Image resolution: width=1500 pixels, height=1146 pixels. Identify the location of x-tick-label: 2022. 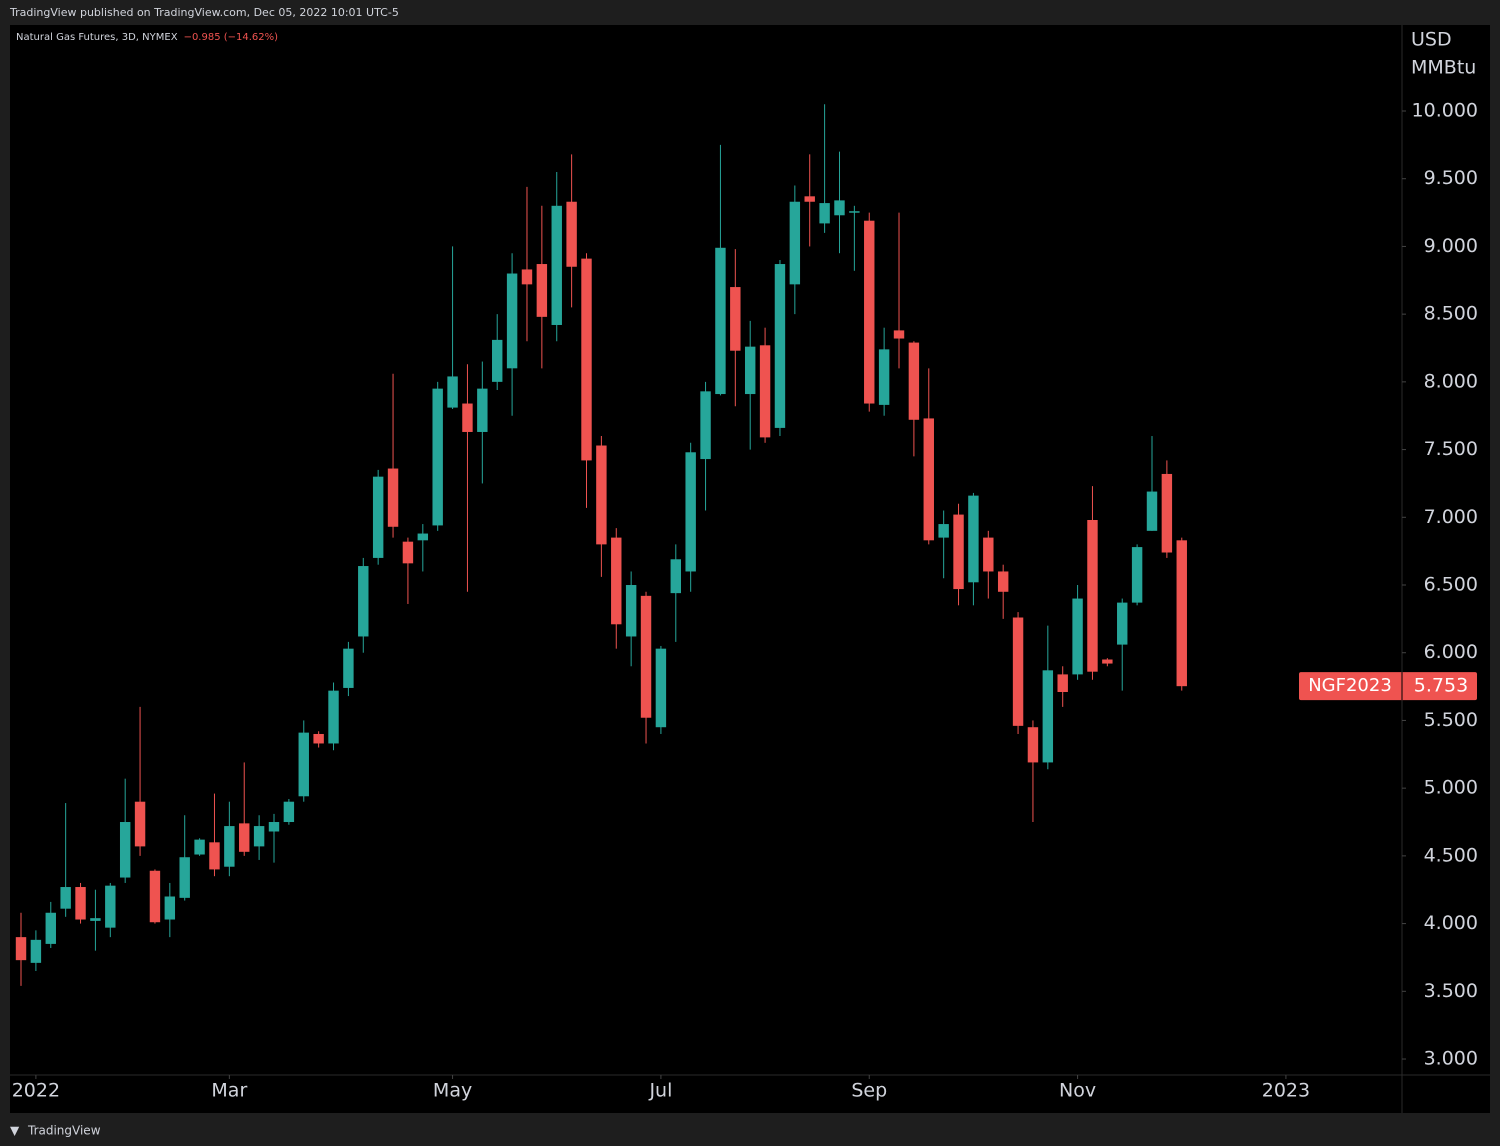
(36, 1091).